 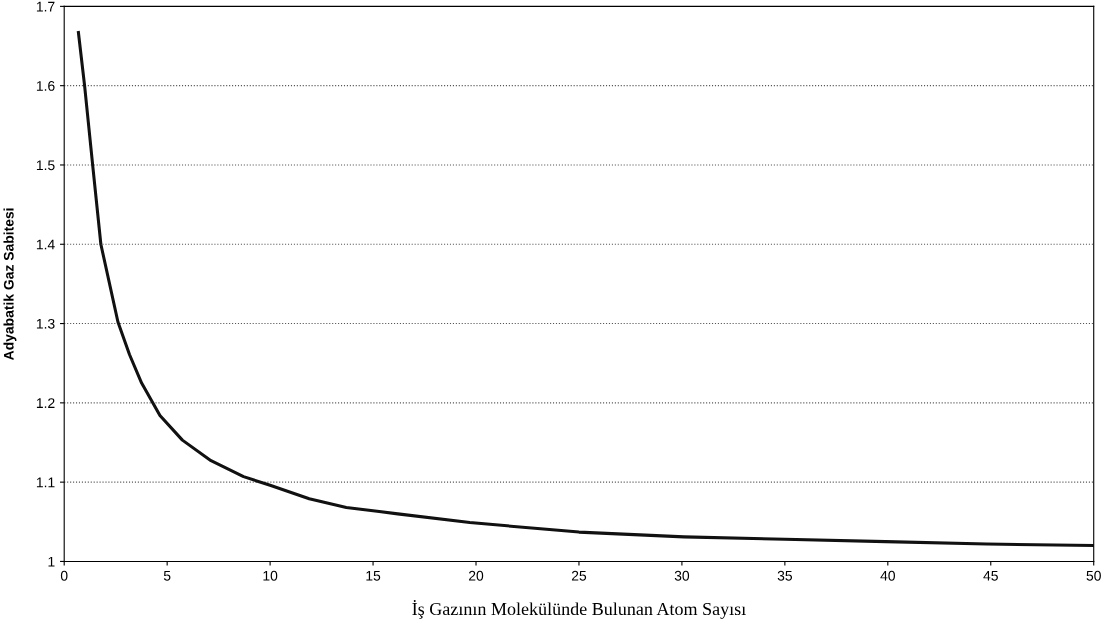 What do you see at coordinates (167, 575) in the screenshot?
I see `x-tick-label: 5` at bounding box center [167, 575].